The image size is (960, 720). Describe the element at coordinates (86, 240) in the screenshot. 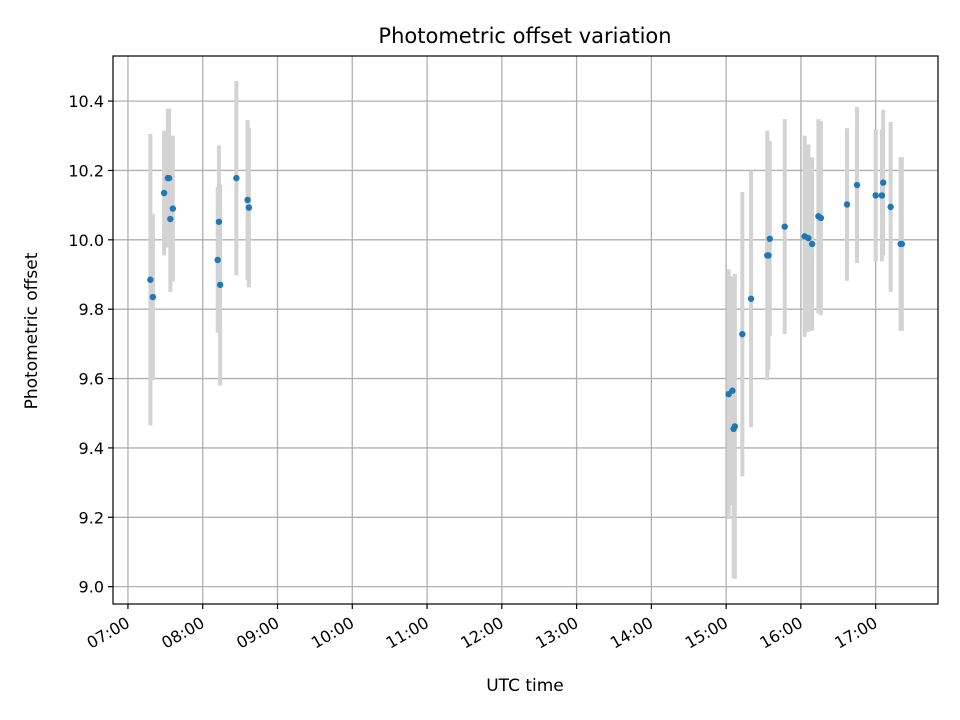

I see `y-tick-label: 10.0` at that location.